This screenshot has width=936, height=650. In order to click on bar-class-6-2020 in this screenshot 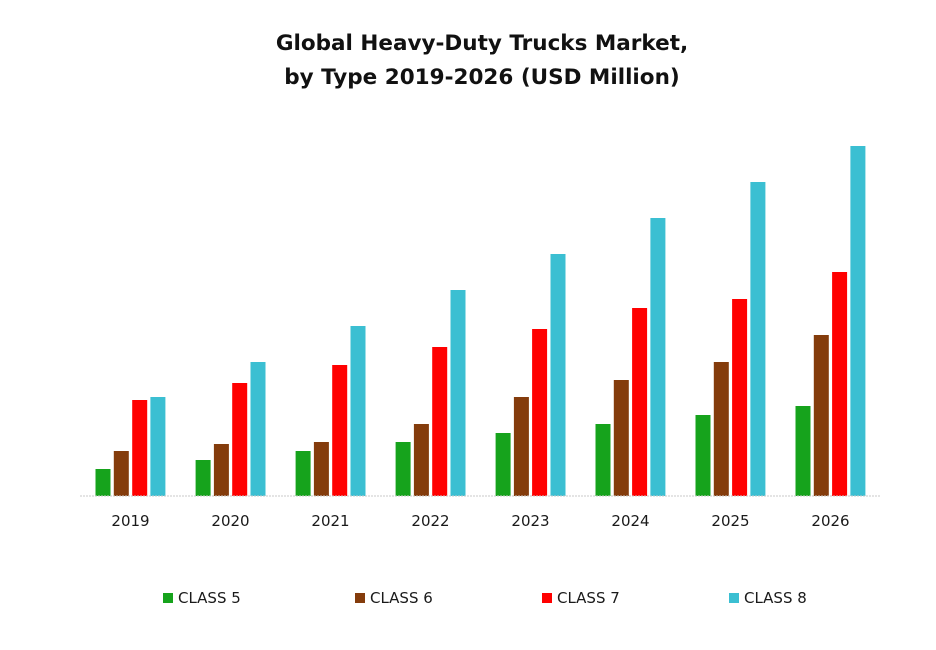, I will do `click(221, 470)`.